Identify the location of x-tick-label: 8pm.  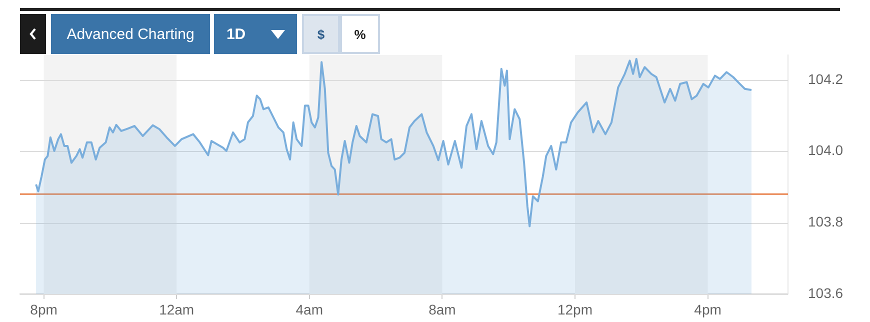
(44, 309).